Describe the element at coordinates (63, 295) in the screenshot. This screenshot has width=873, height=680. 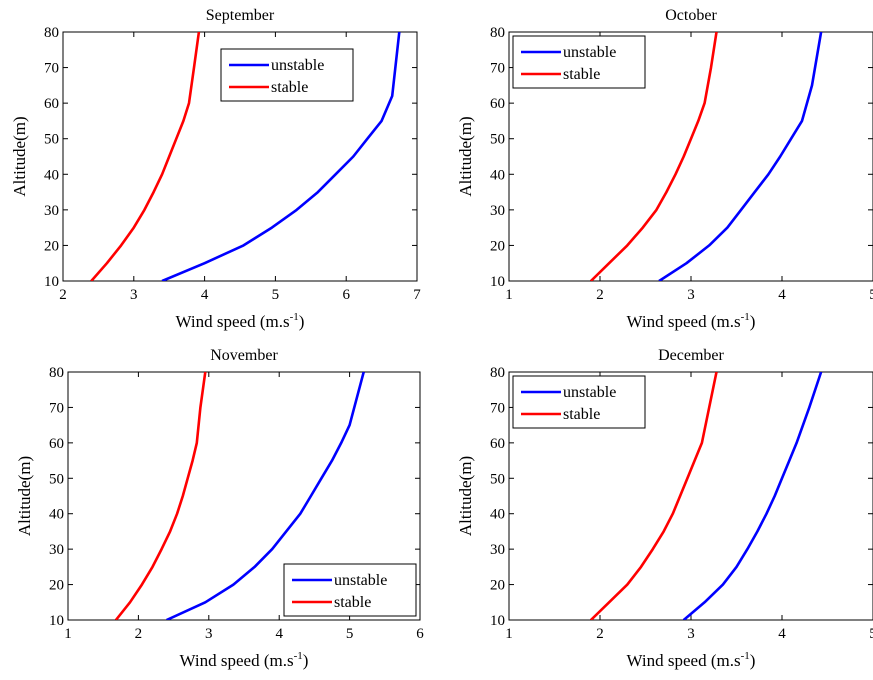
I see `chart-1-xtick-label: 2` at that location.